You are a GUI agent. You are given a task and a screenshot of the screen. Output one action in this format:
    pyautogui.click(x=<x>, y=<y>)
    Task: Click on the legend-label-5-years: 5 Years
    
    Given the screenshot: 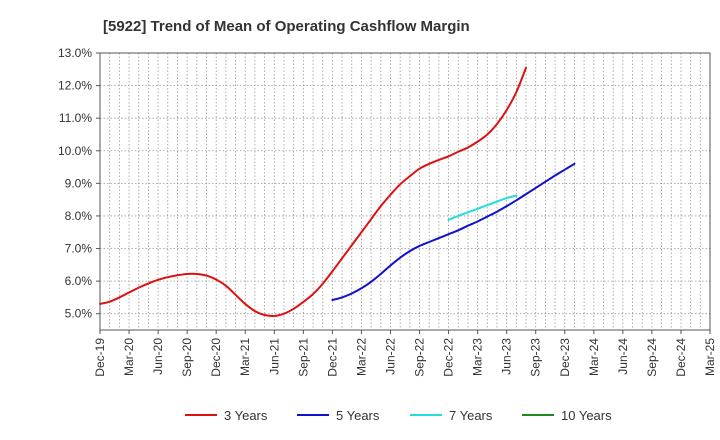 What is the action you would take?
    pyautogui.click(x=358, y=415)
    